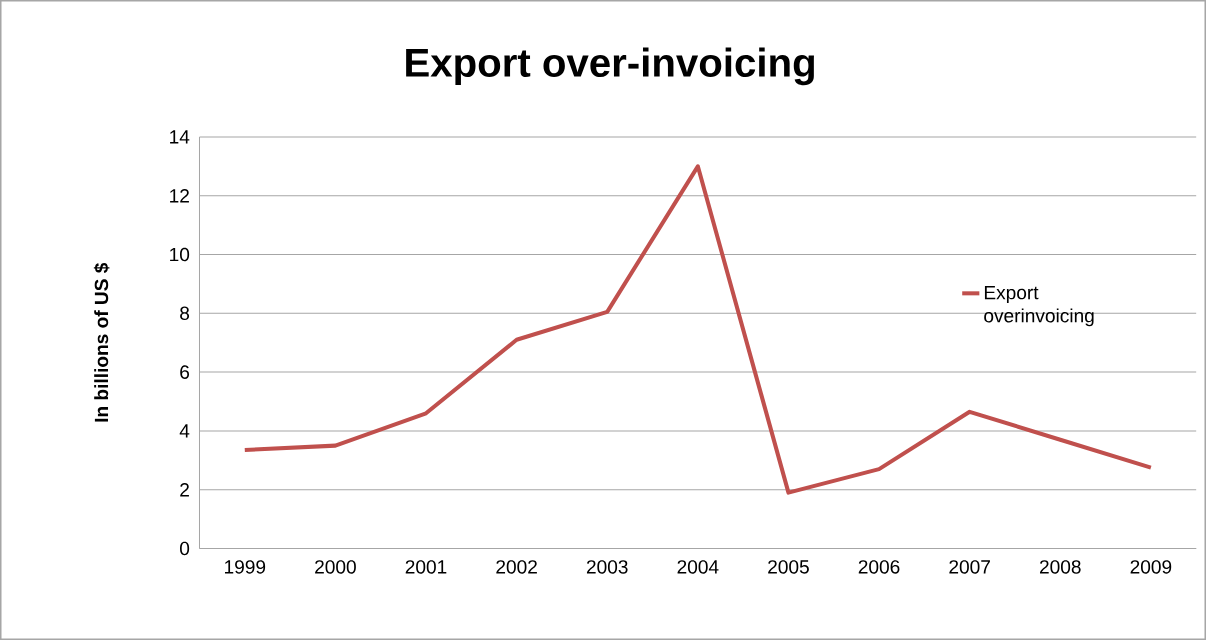 Image resolution: width=1206 pixels, height=640 pixels. What do you see at coordinates (184, 431) in the screenshot?
I see `y-tick-label: 4` at bounding box center [184, 431].